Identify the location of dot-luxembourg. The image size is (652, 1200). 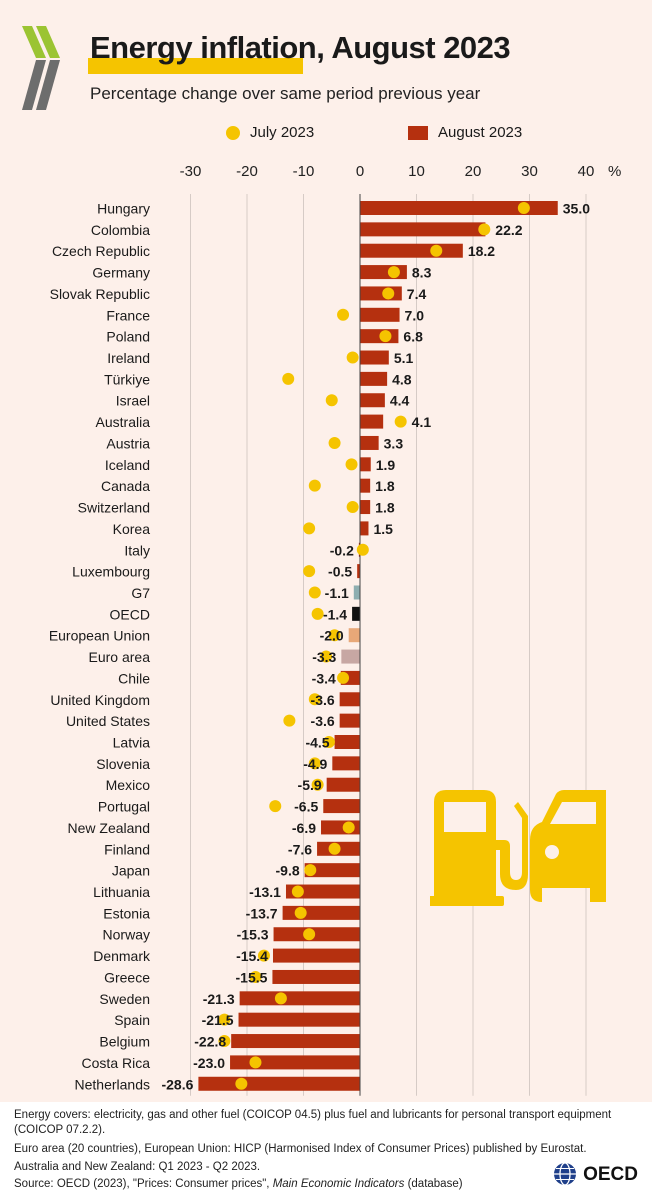
(309, 571).